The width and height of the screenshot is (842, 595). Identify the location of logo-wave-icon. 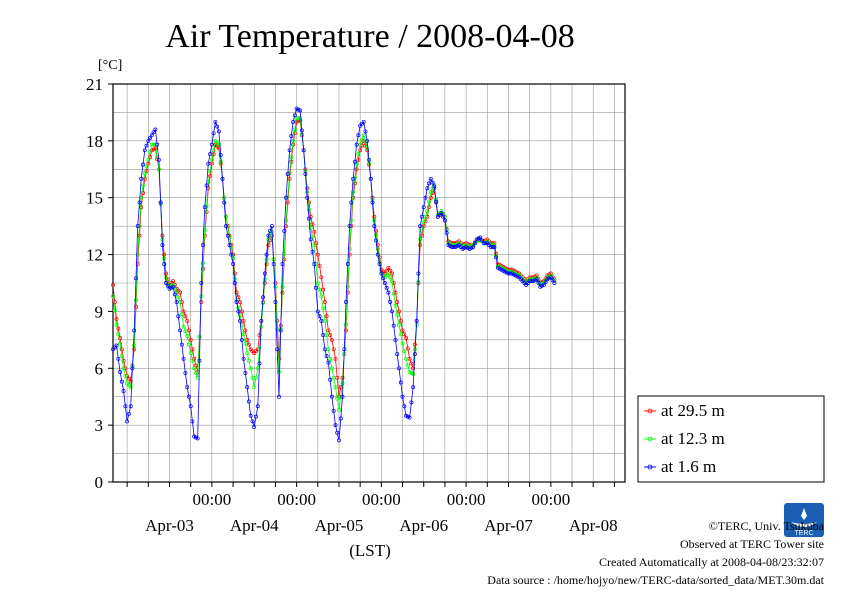
(804, 524).